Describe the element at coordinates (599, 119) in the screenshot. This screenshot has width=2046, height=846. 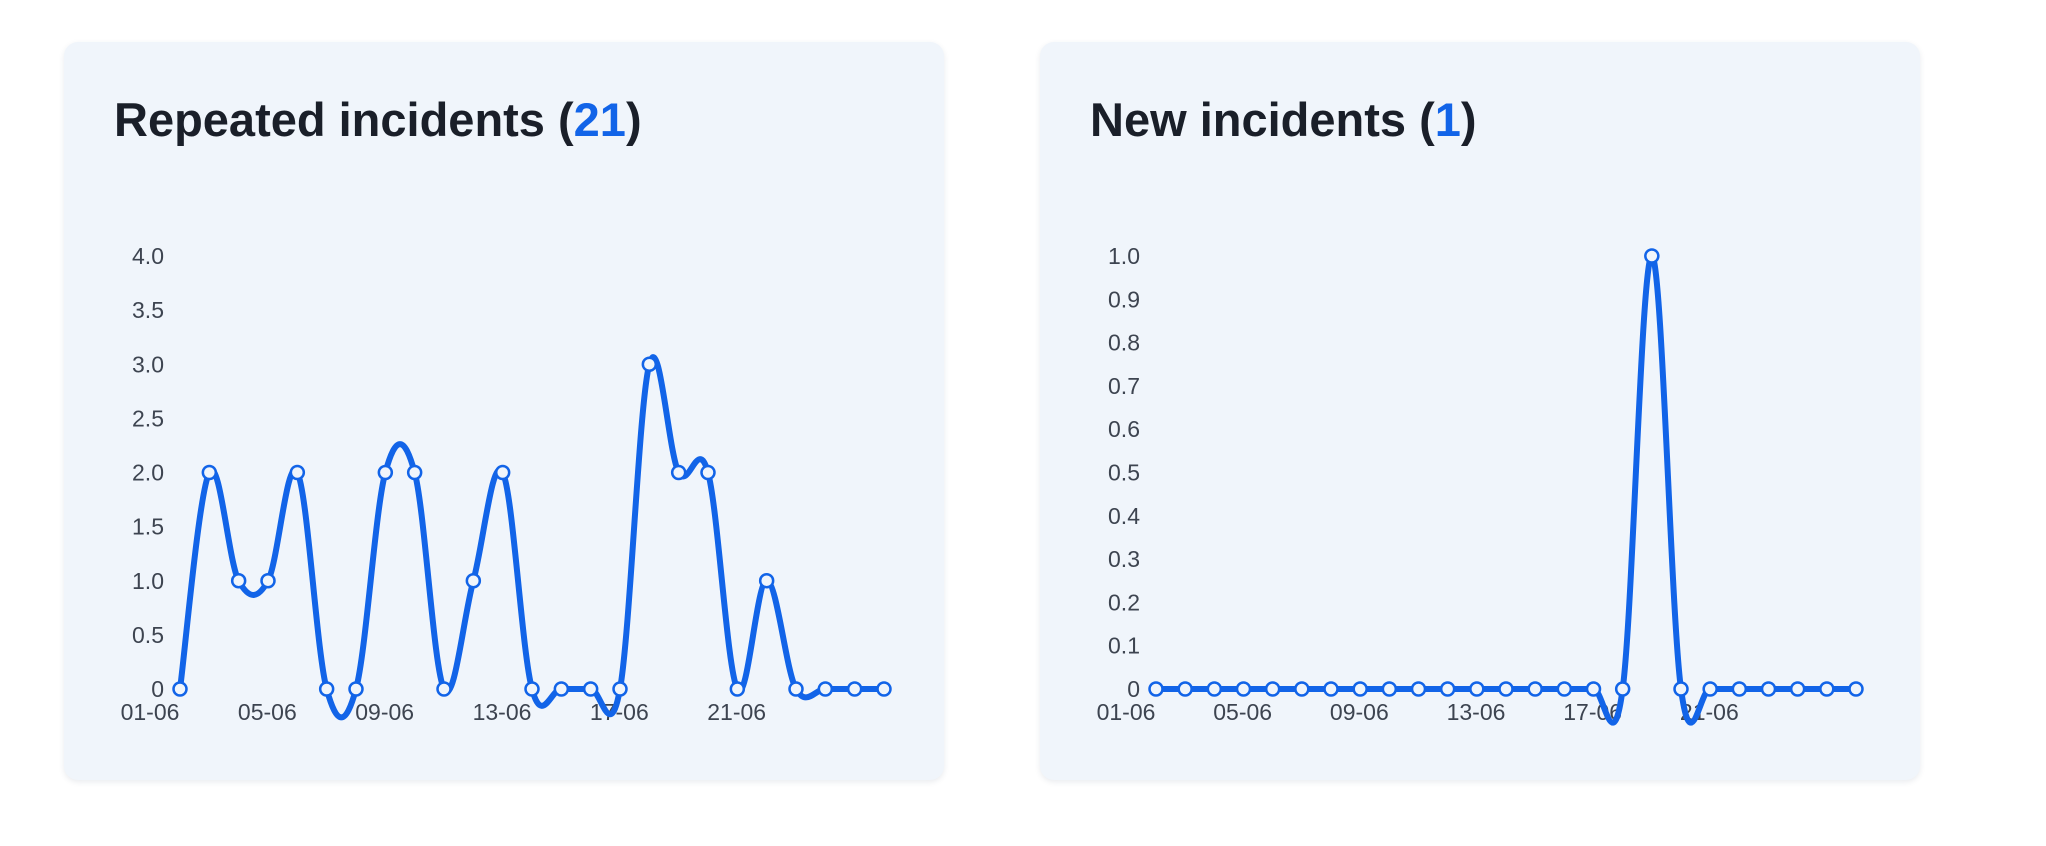
I see `incident-count: 21` at that location.